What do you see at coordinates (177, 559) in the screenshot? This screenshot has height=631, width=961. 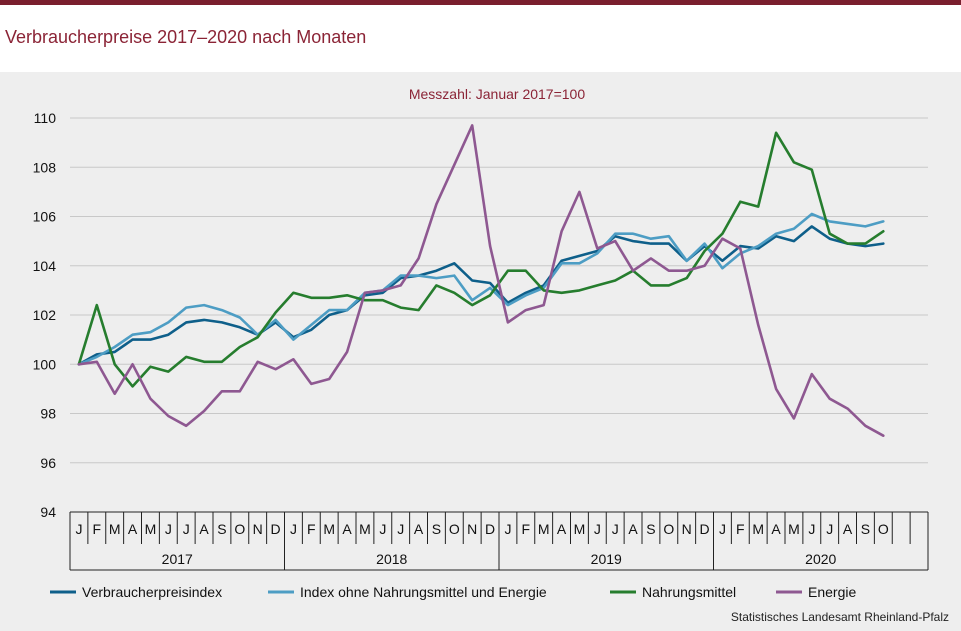 I see `year-label: 2017` at bounding box center [177, 559].